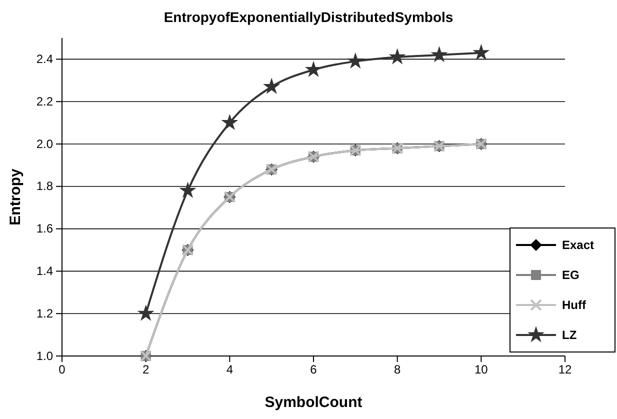 This screenshot has height=419, width=617. What do you see at coordinates (15, 197) in the screenshot?
I see `y-axis-title: Entropy` at bounding box center [15, 197].